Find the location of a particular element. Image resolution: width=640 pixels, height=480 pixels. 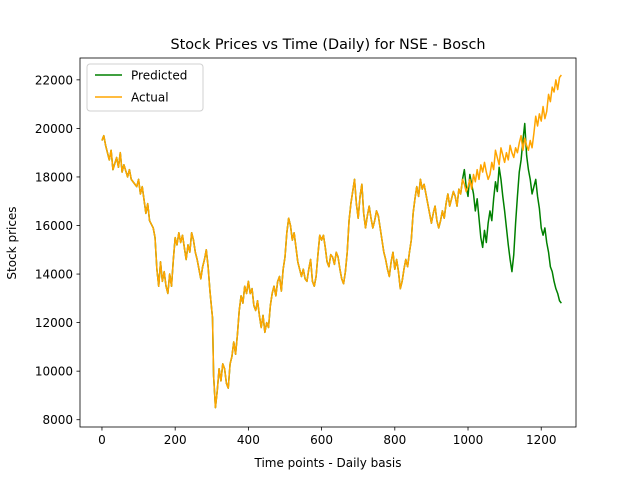

y-tick-label: 18000 is located at coordinates (54, 177).